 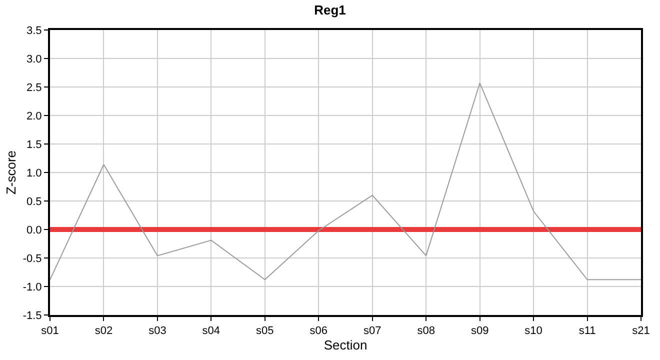 What do you see at coordinates (50, 331) in the screenshot?
I see `x-tick-label: s01` at bounding box center [50, 331].